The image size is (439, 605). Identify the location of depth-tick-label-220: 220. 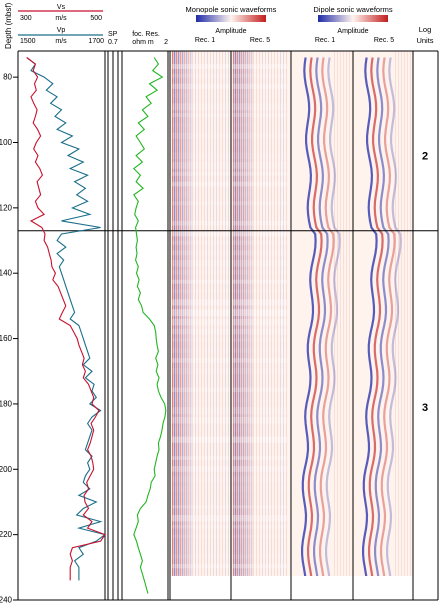
(6, 534).